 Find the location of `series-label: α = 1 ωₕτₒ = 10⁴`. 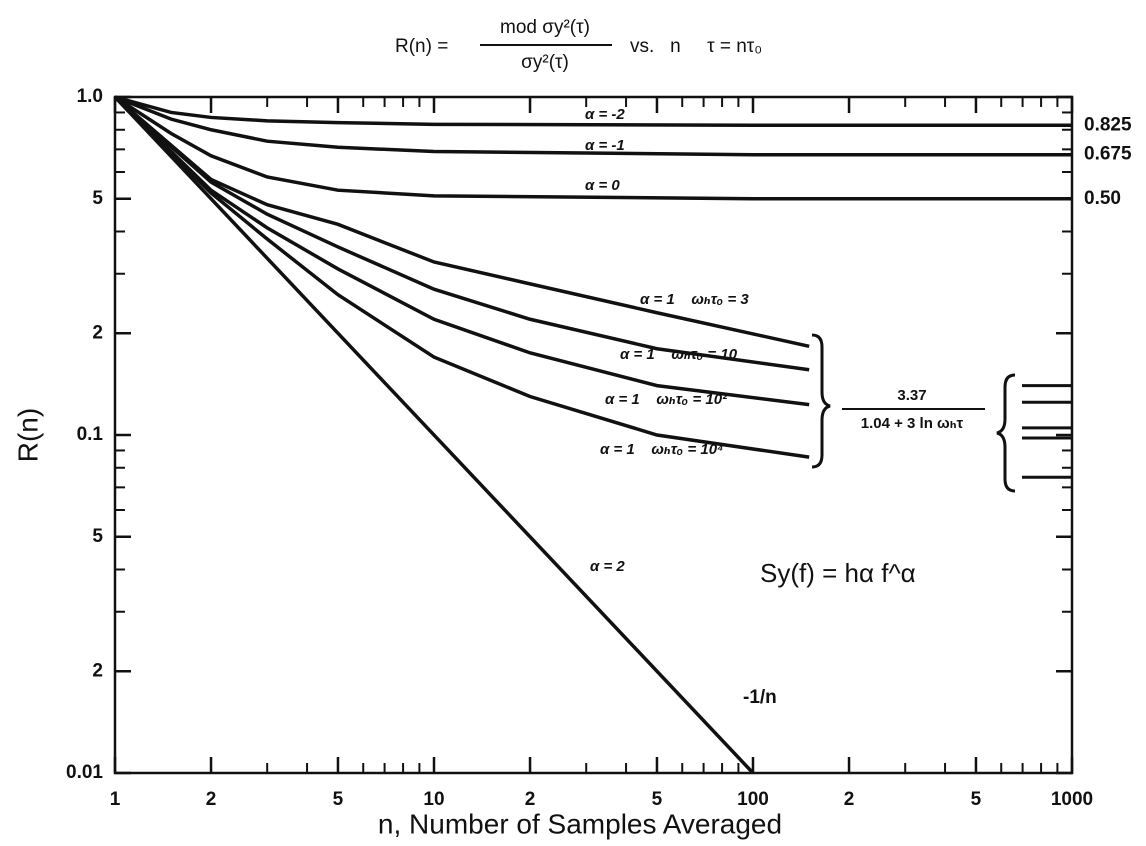

series-label: α = 1 ωₕτₒ = 10⁴ is located at coordinates (661, 449).